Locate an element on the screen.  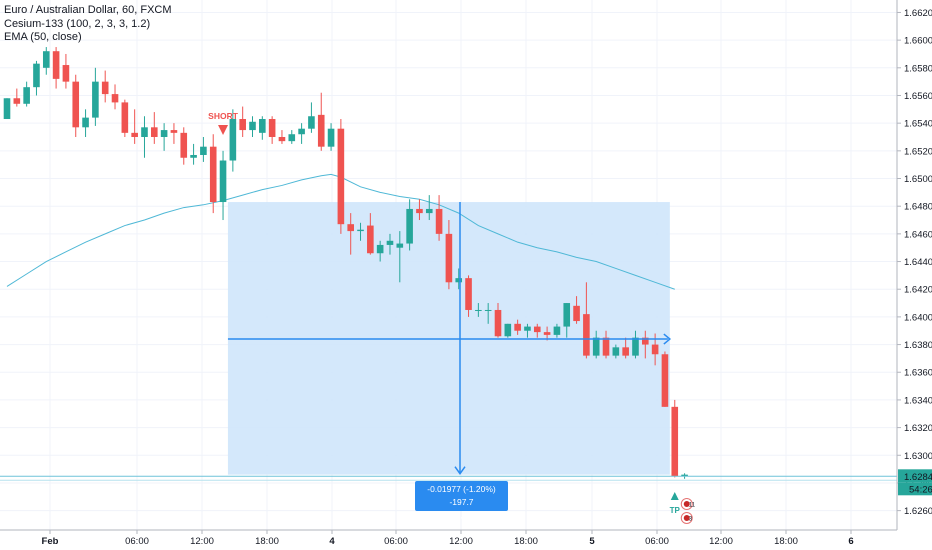
price-tick-label: 1.63600 is located at coordinates (918, 373).